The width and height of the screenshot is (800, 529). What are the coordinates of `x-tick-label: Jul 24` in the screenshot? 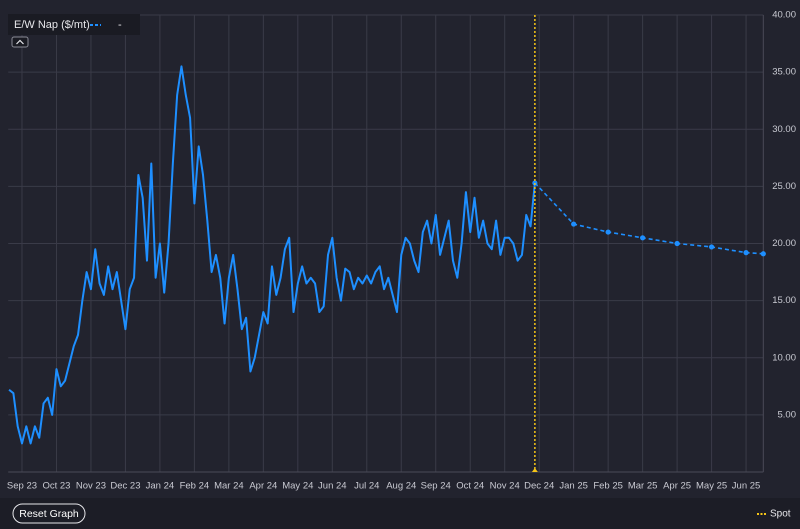 It's located at (366, 486).